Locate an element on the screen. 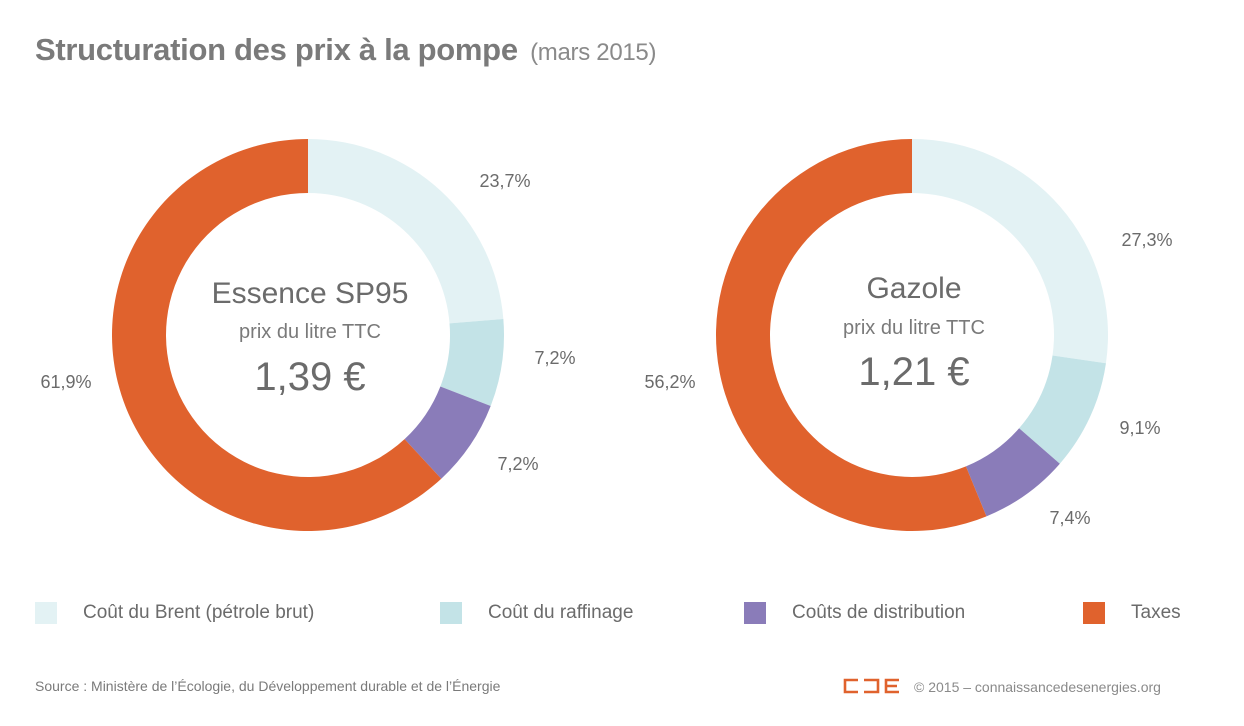 The image size is (1244, 726). legend-label-raffinage: Coût du raffinage is located at coordinates (561, 612).